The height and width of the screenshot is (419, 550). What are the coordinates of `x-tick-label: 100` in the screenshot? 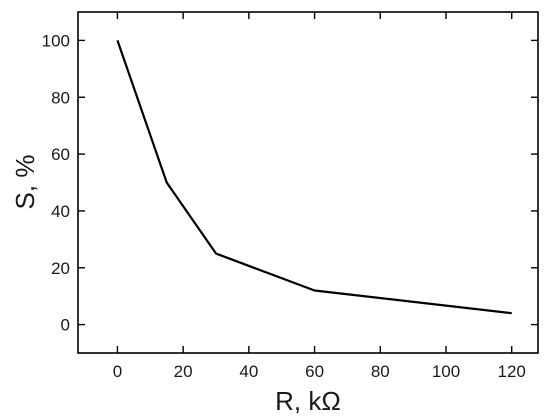 It's located at (446, 371).